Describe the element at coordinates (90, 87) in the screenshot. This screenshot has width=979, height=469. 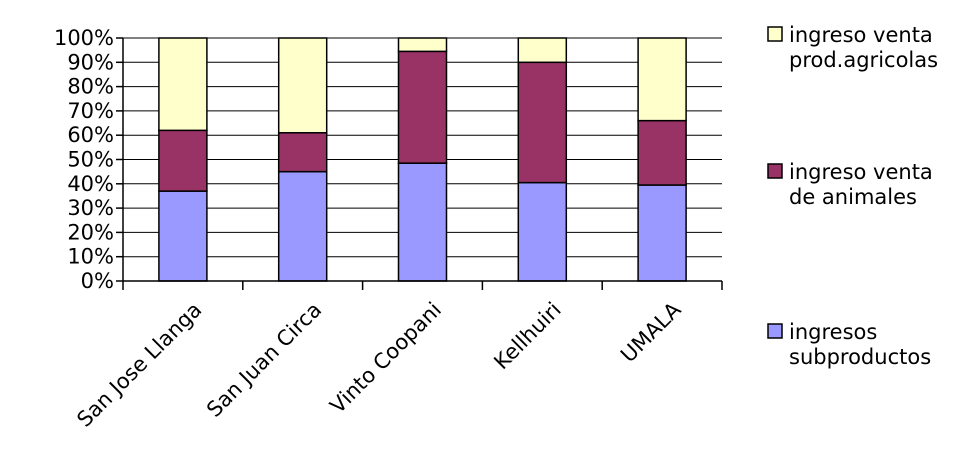
I see `y-tick-label: 80%` at that location.